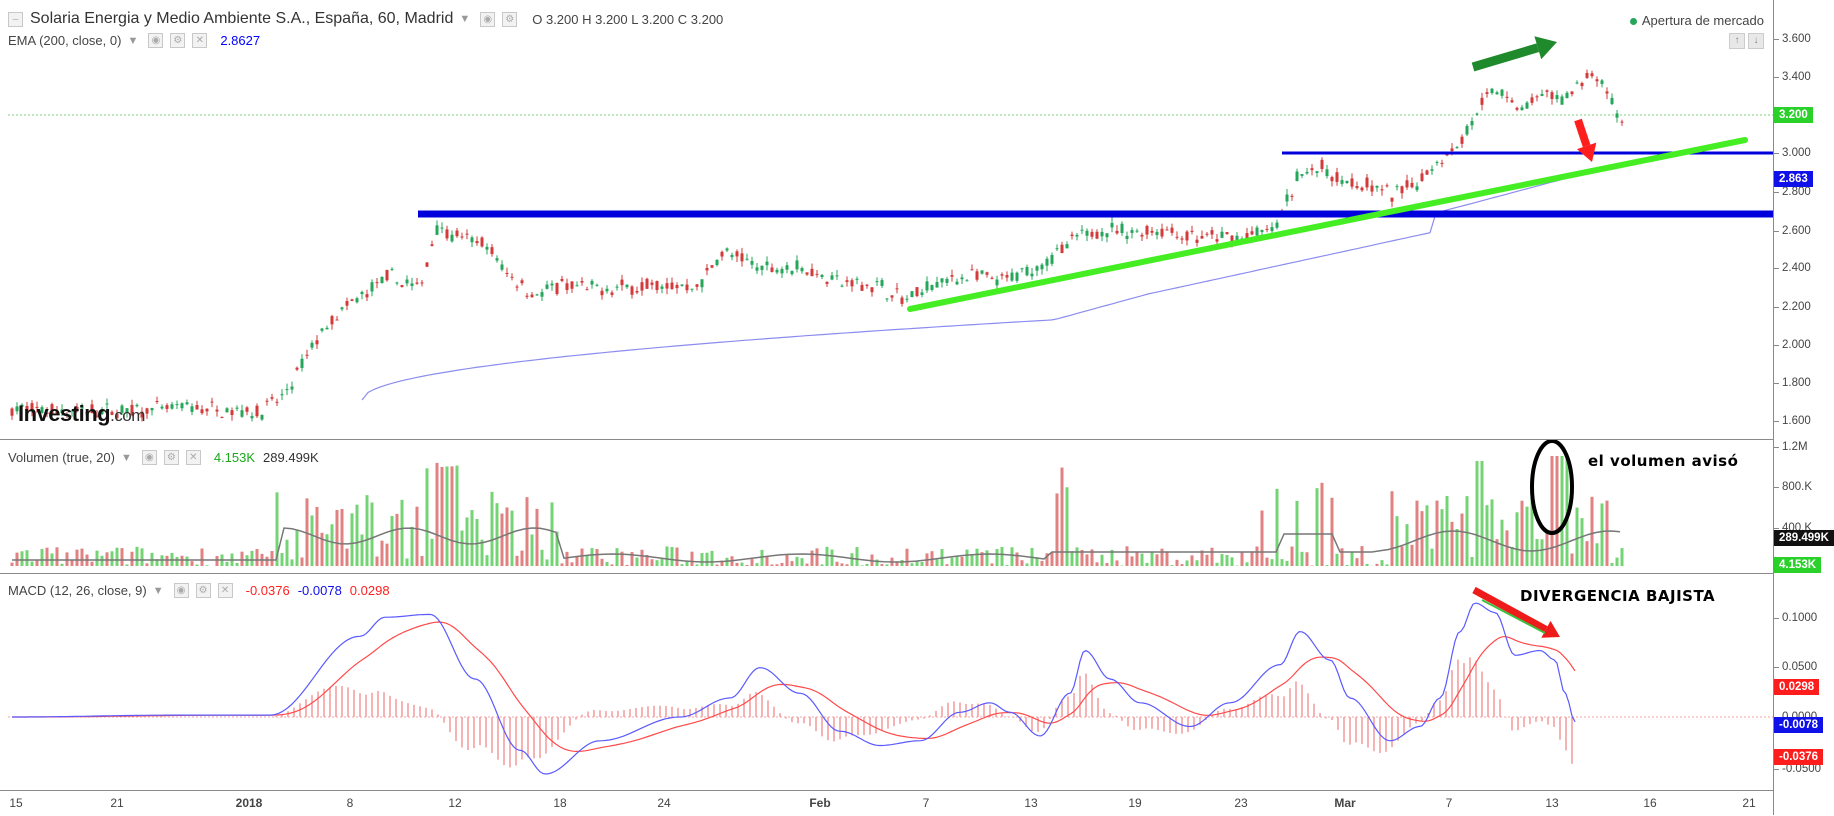 This screenshot has height=816, width=1834. Describe the element at coordinates (663, 803) in the screenshot. I see `time-tick-label: 24` at that location.